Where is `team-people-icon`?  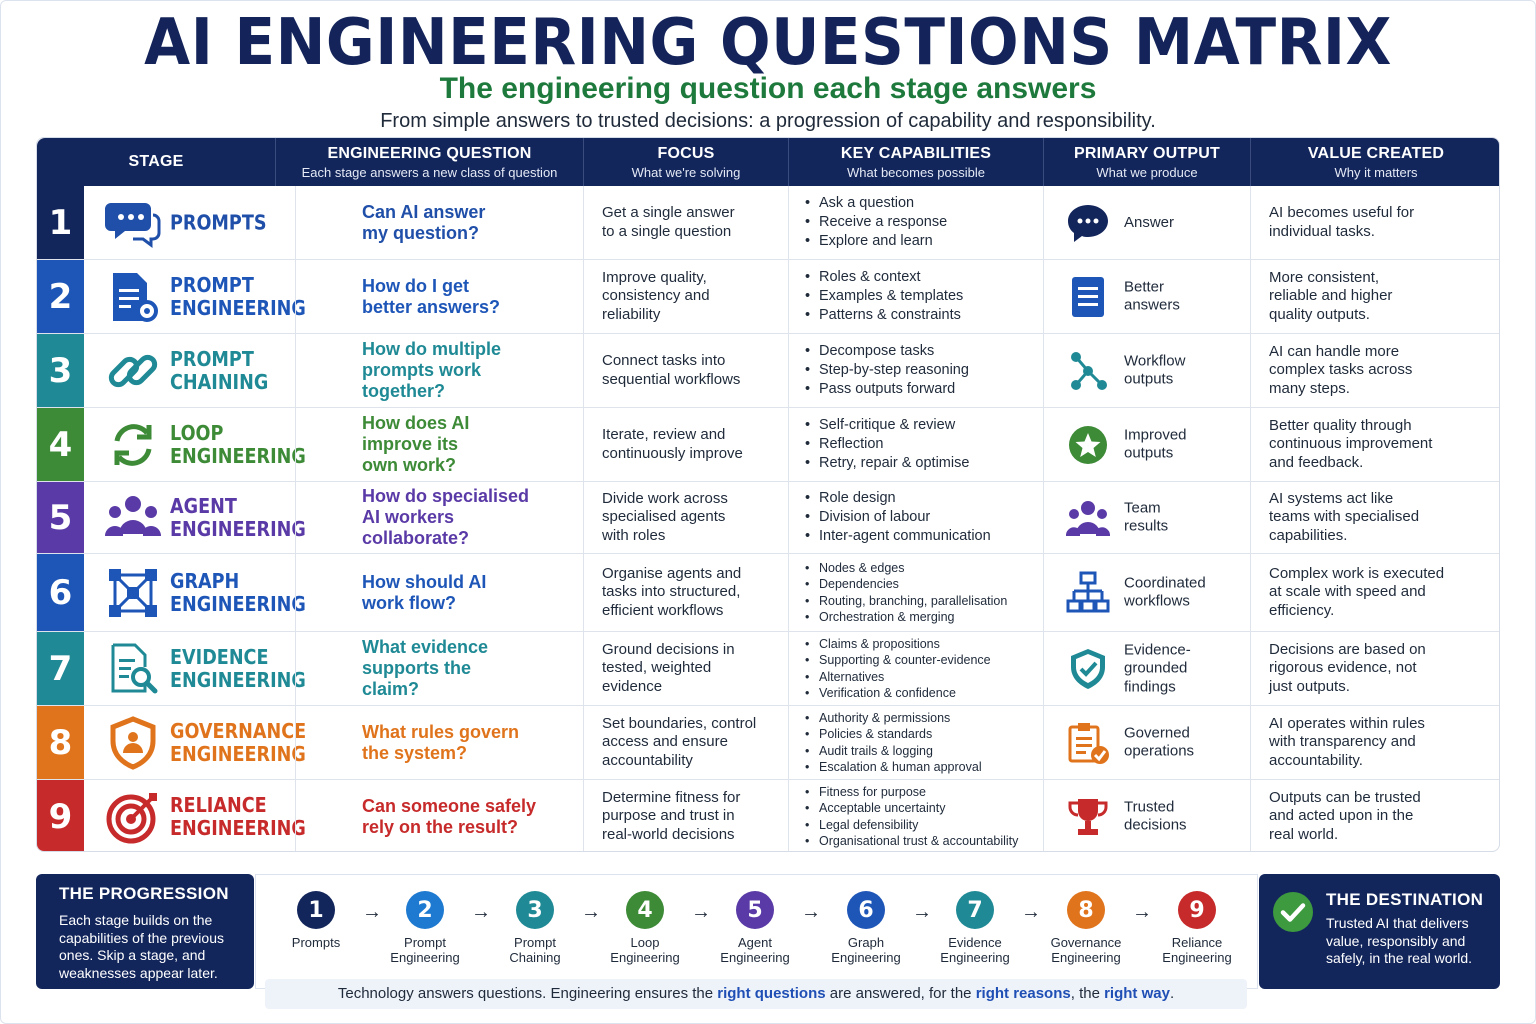 team-people-icon is located at coordinates (133, 518).